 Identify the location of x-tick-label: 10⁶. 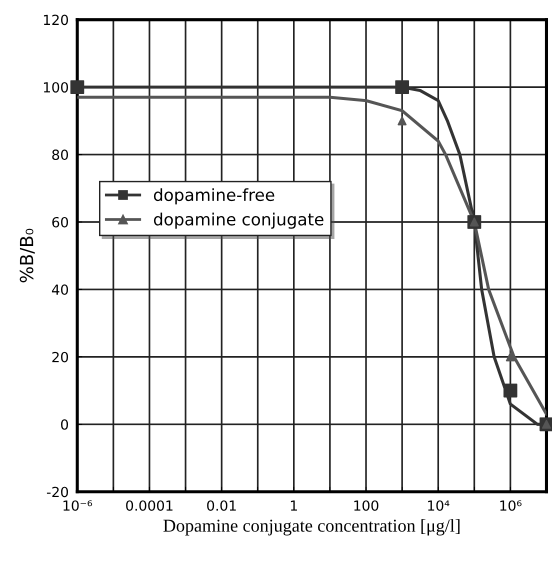
(511, 505).